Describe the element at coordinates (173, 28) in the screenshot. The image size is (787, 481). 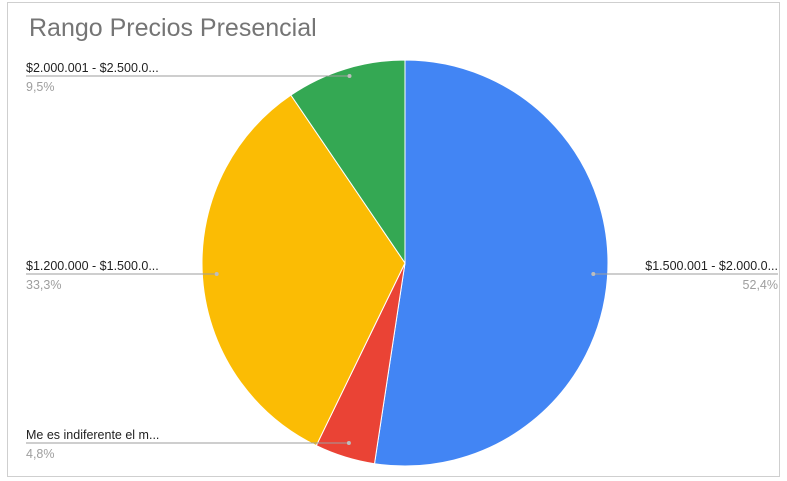
I see `chart-title: Rango Precios Presencial` at that location.